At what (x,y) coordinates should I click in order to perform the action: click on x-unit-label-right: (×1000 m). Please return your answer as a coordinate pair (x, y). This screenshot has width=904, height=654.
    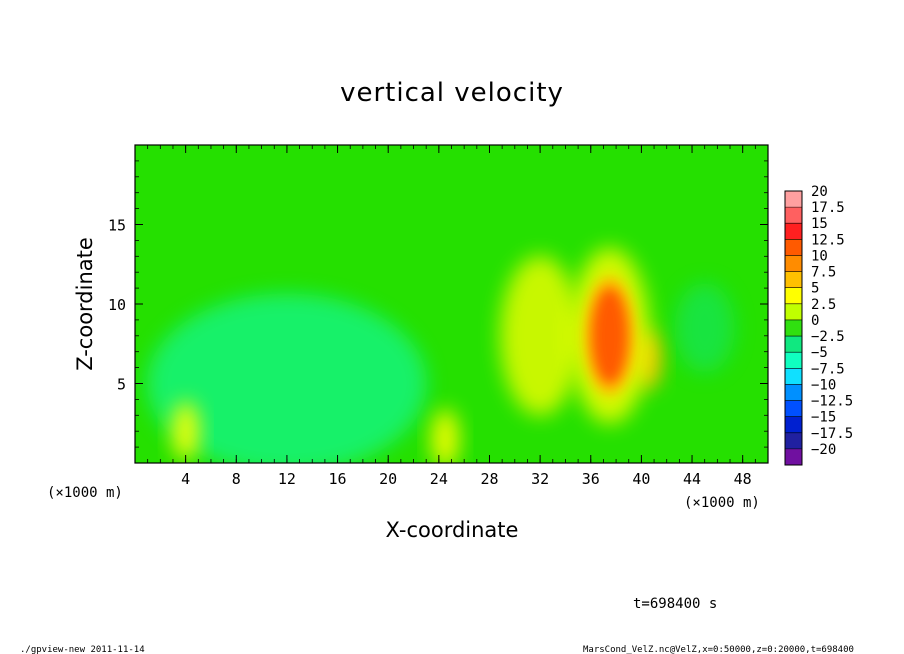
    Looking at the image, I should click on (722, 503).